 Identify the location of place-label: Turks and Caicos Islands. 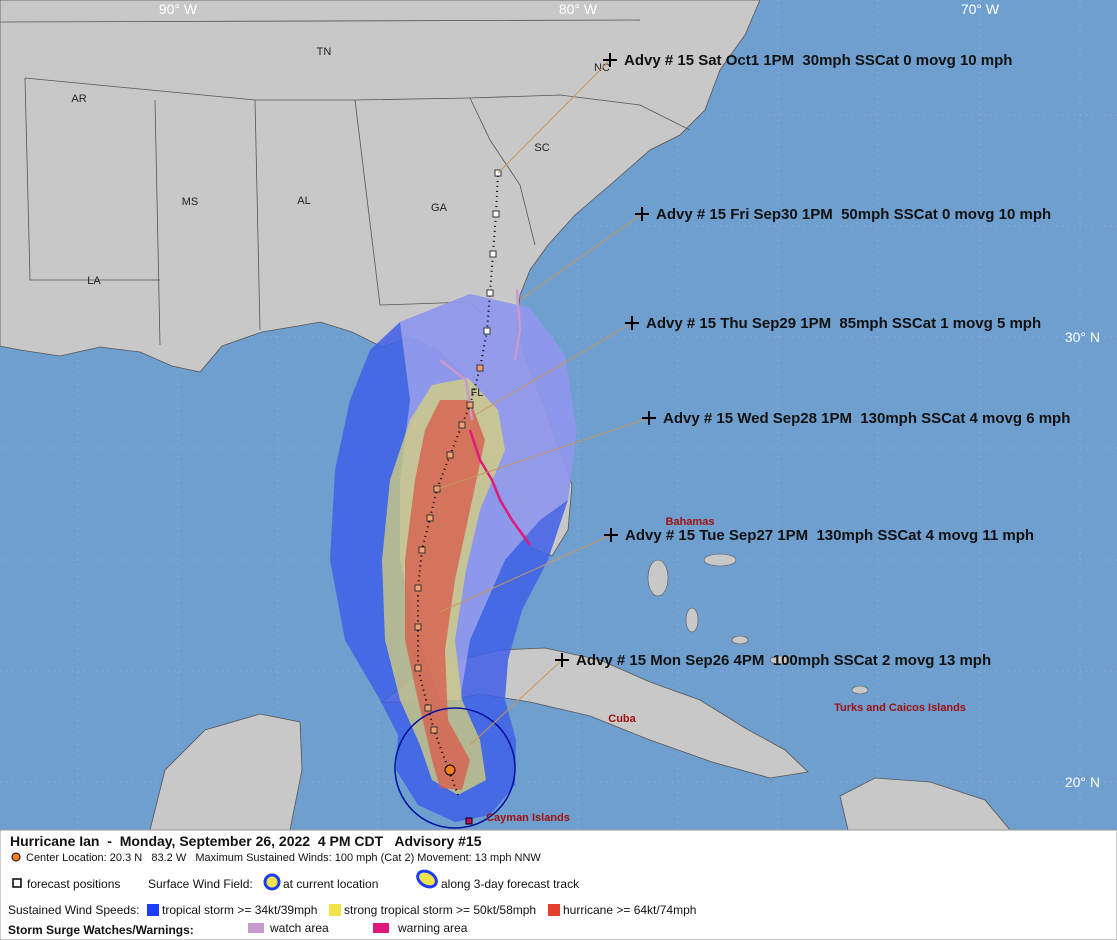
(900, 708).